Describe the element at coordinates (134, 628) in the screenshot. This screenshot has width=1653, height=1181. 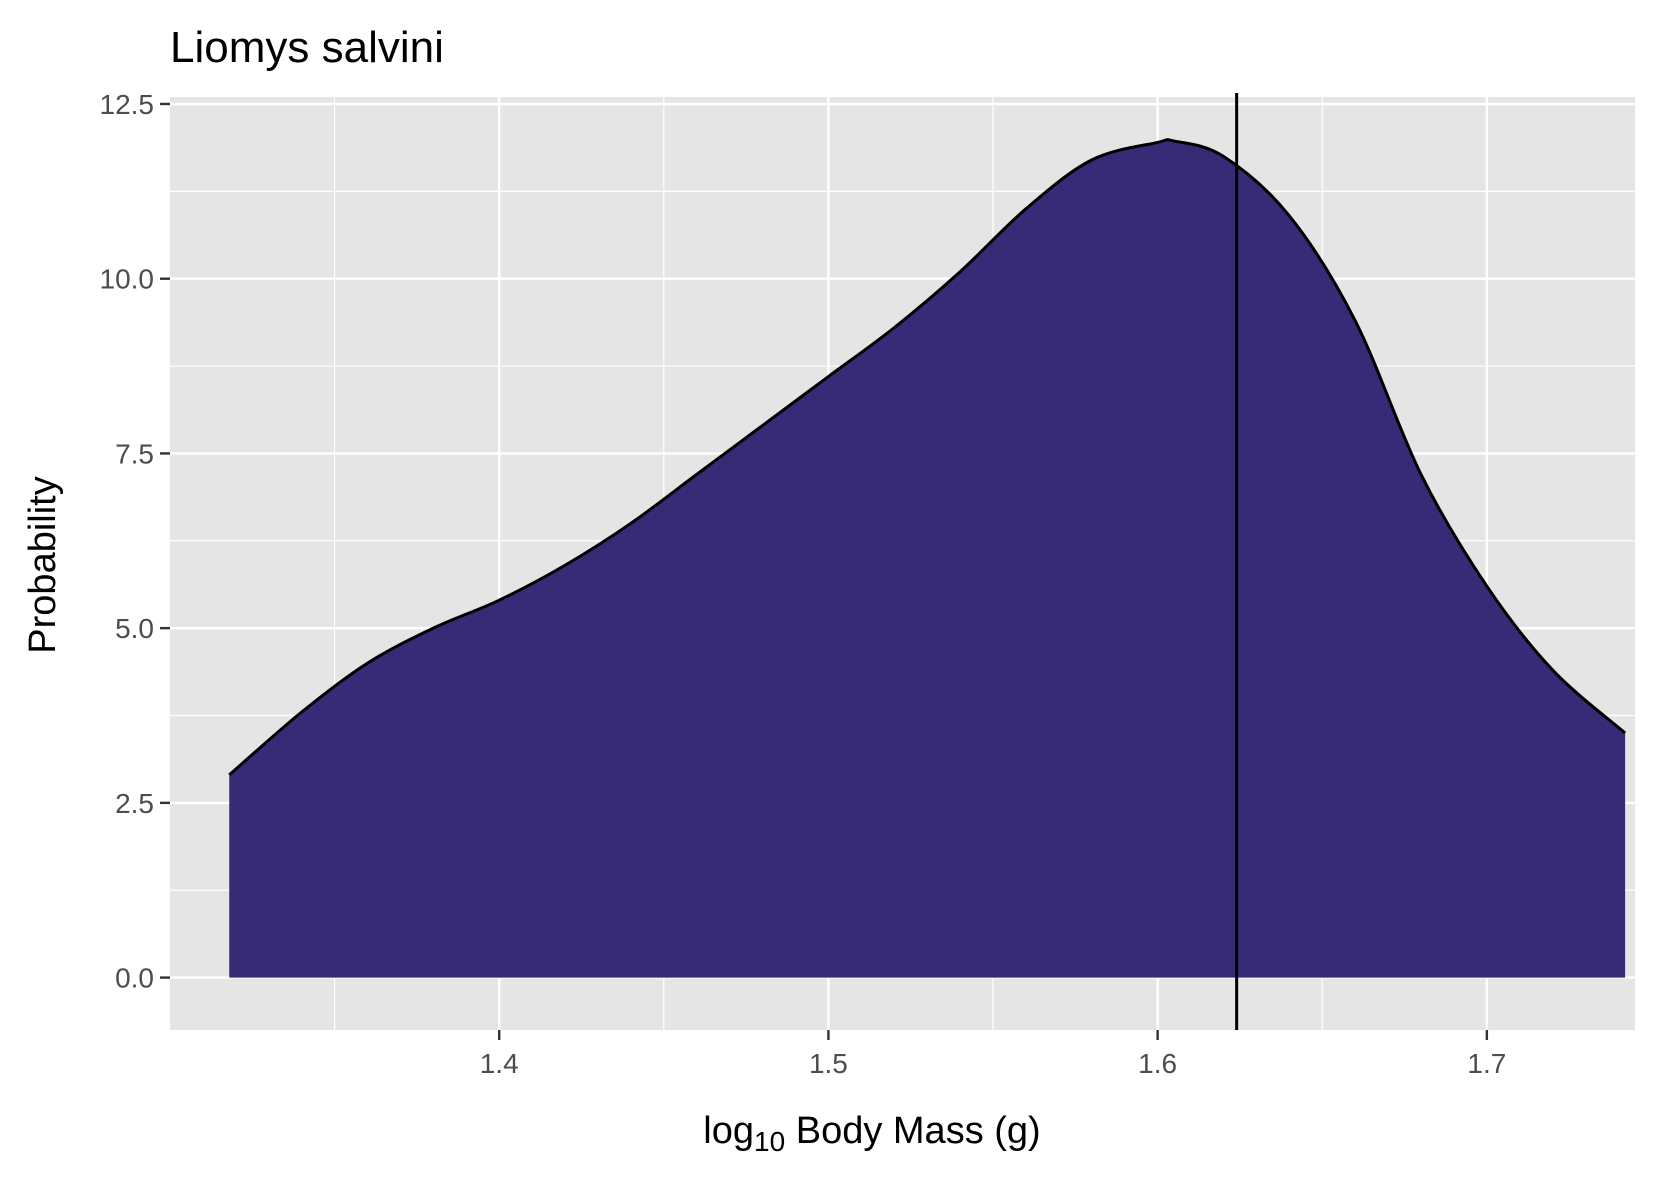
I see `y-tick-label: 5.0` at that location.